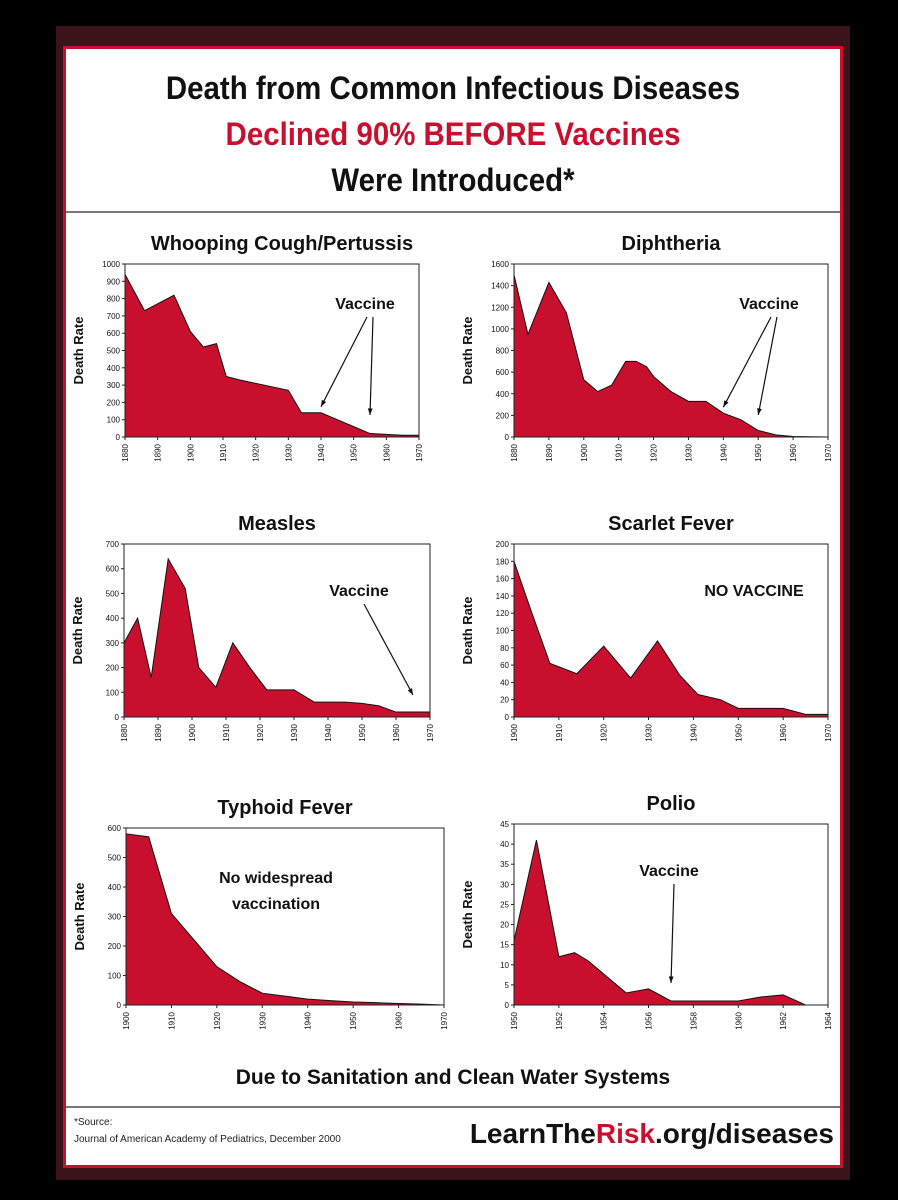 Image resolution: width=898 pixels, height=1200 pixels. I want to click on y-tick-label: 180, so click(503, 561).